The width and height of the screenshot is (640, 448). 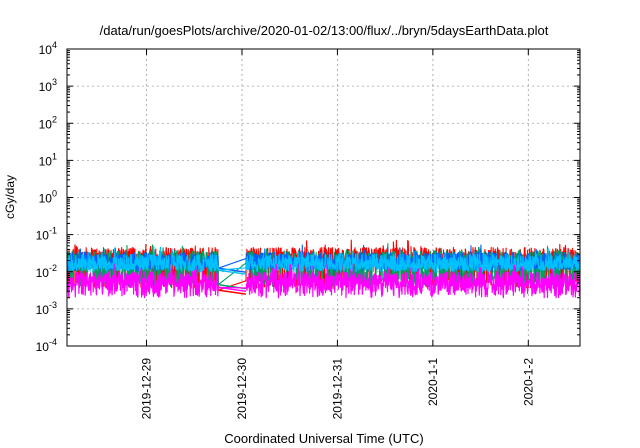 I want to click on y-tick-exponent: -1, so click(x=53, y=231).